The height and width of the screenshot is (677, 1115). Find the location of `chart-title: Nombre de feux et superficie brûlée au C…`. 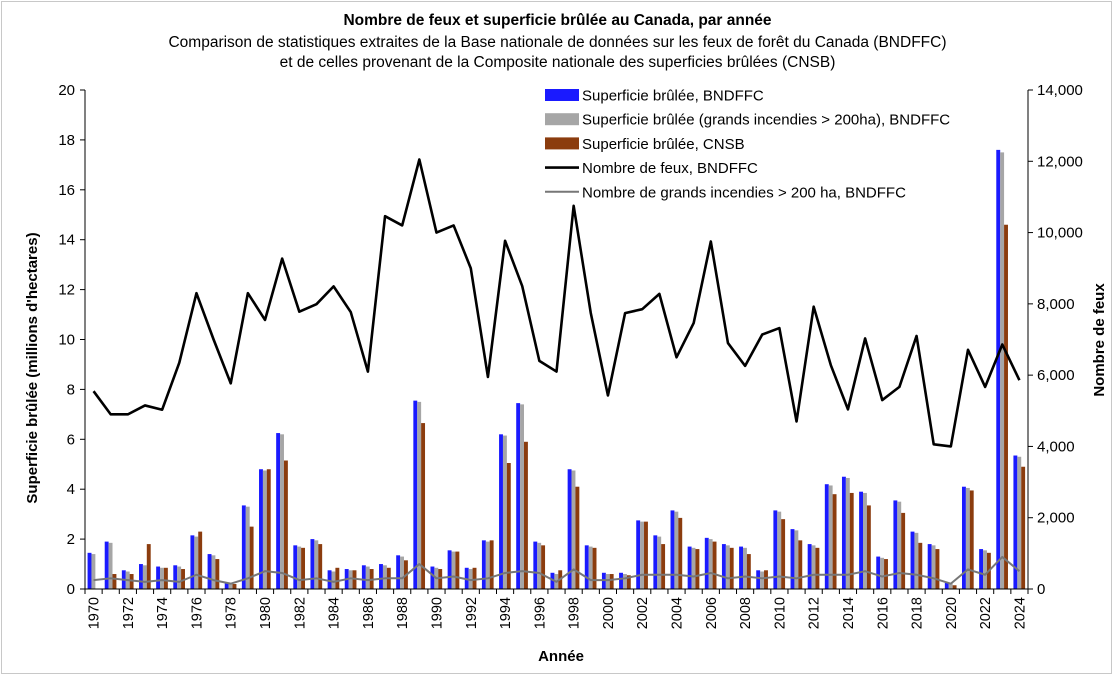

chart-title: Nombre de feux et superficie brûlée au C… is located at coordinates (557, 20).